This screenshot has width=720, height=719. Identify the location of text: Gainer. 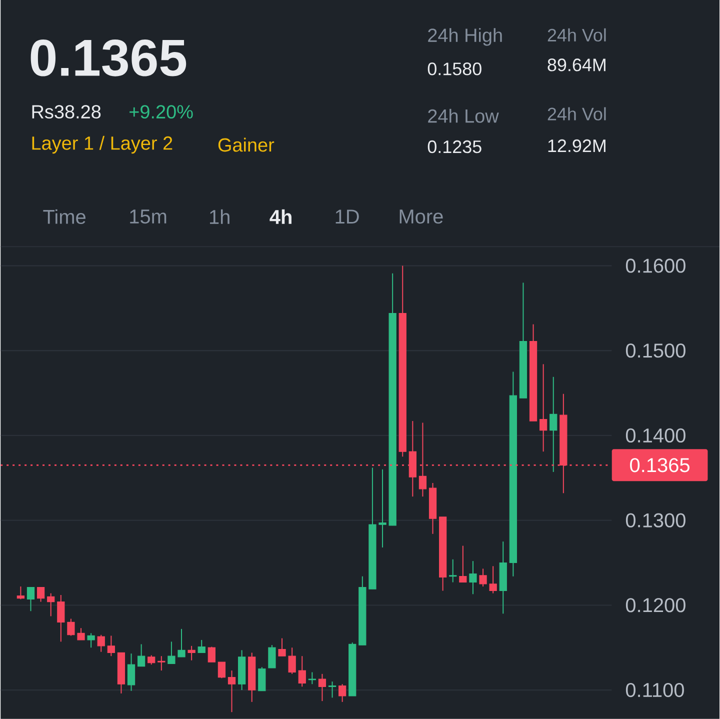
(246, 145).